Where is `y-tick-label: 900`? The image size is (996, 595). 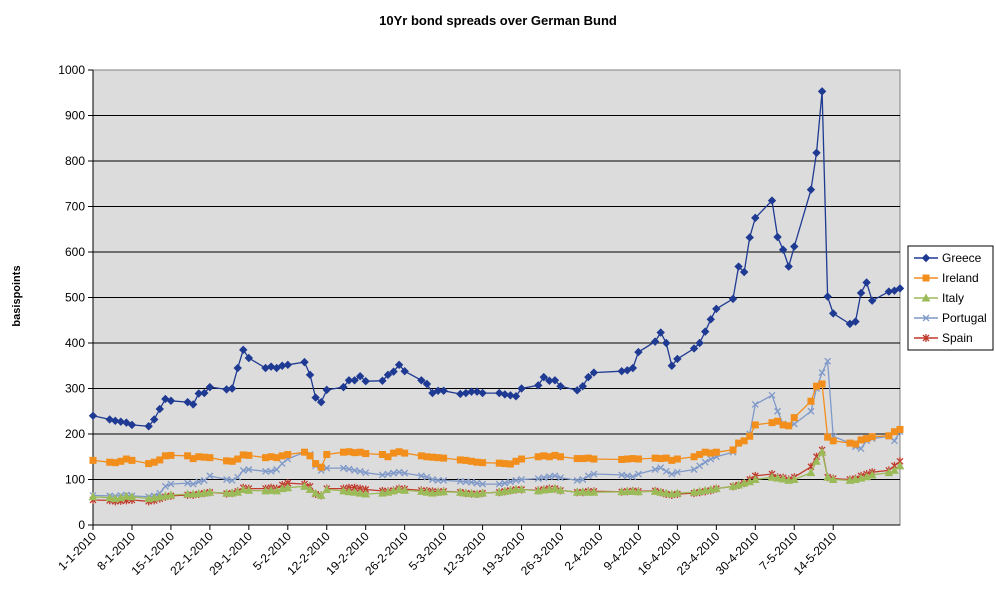
y-tick-label: 900 is located at coordinates (75, 116).